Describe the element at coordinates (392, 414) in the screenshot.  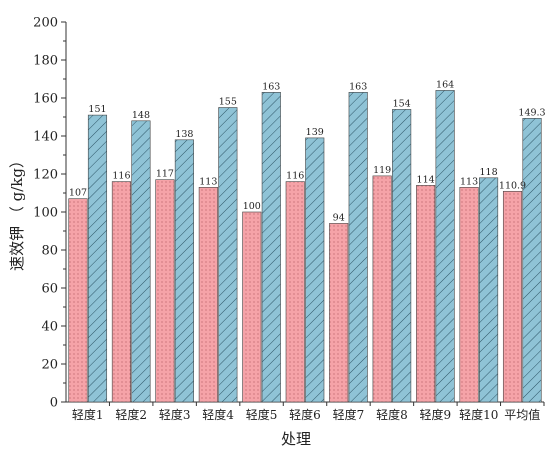
I see `x-tick-label: 轻度8` at that location.